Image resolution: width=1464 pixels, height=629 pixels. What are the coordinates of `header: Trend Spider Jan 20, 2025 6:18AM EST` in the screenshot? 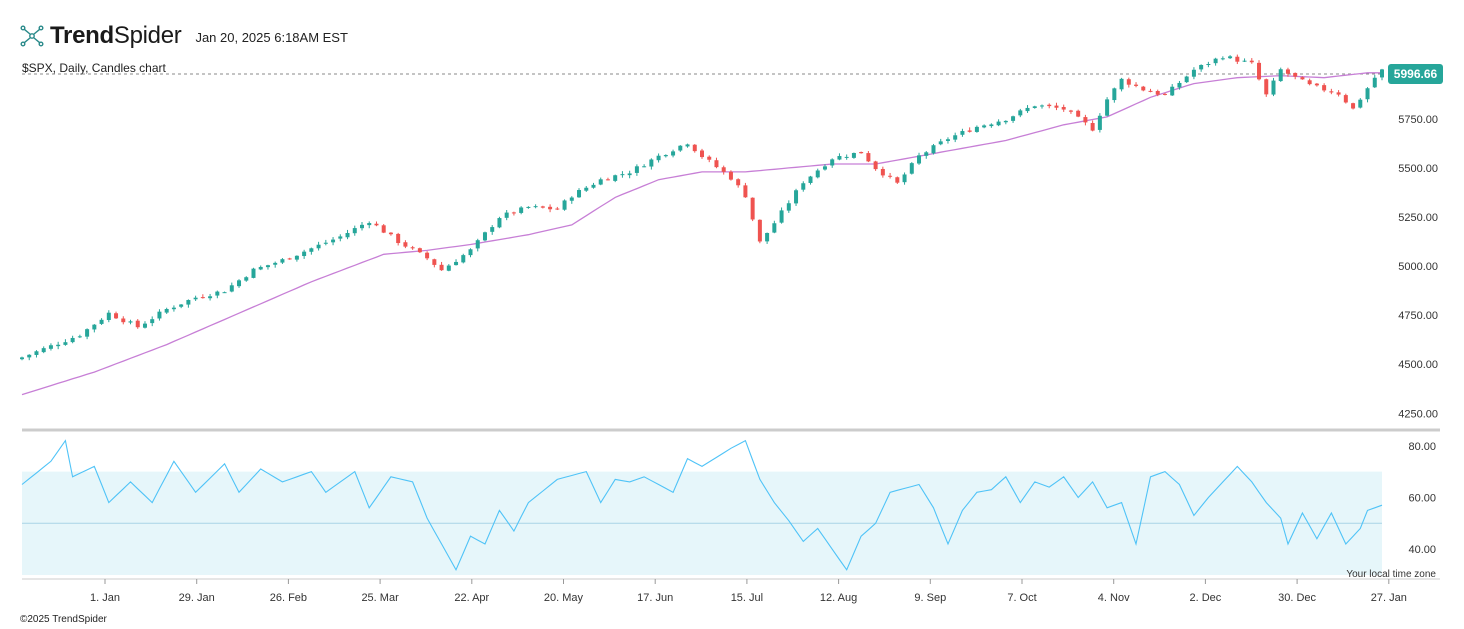 It's located at (183, 36).